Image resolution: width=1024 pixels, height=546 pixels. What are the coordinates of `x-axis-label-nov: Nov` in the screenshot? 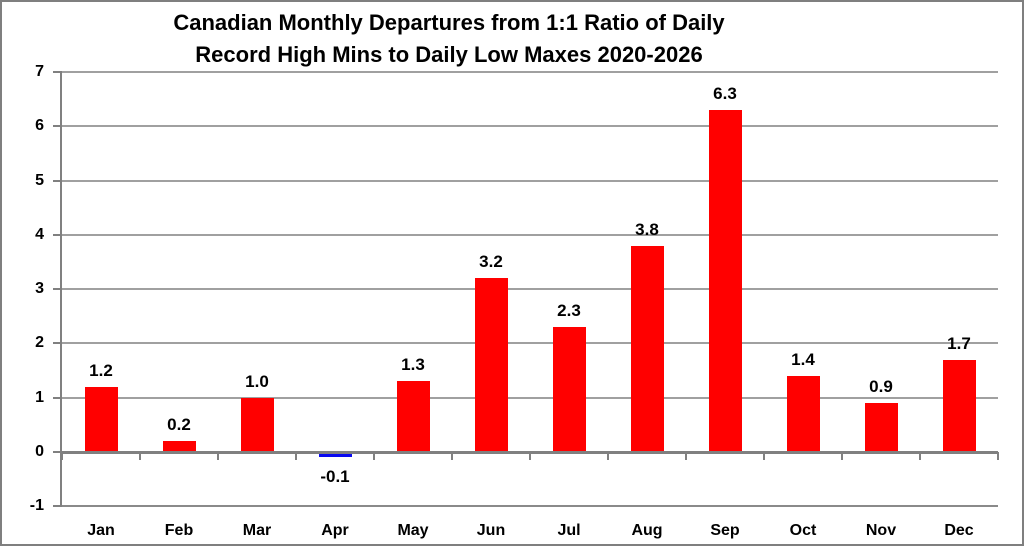 It's located at (881, 530).